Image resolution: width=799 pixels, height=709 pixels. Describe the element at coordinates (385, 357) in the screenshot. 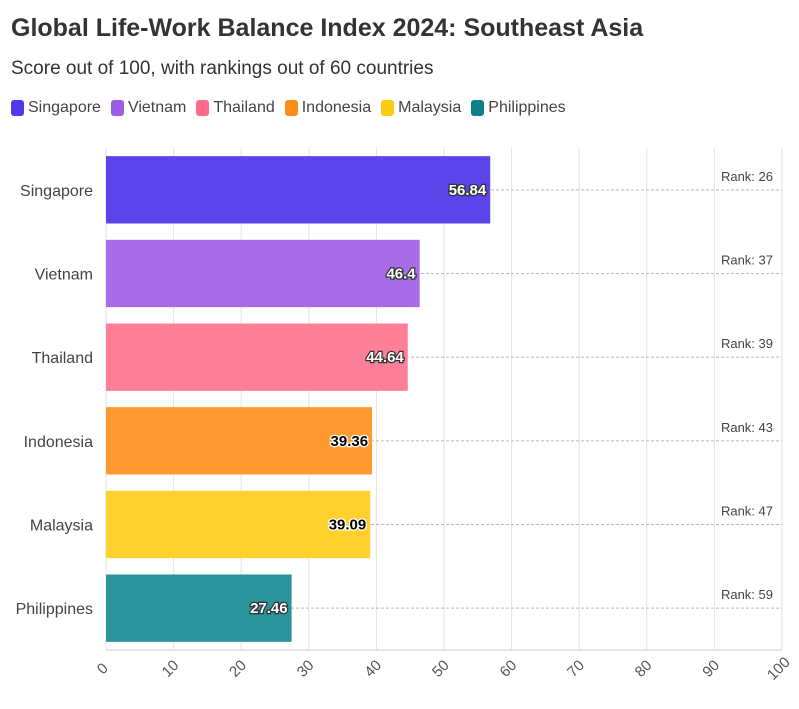

I see `value-label-thailand: 44.64` at that location.